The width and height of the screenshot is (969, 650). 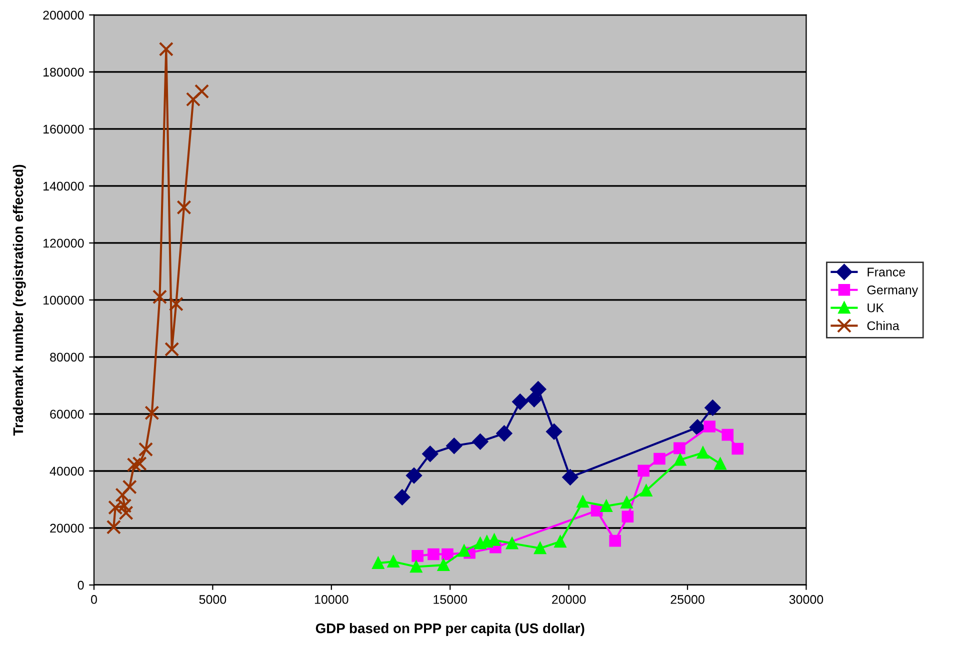 I want to click on y-tick-label: 100000, so click(x=64, y=300).